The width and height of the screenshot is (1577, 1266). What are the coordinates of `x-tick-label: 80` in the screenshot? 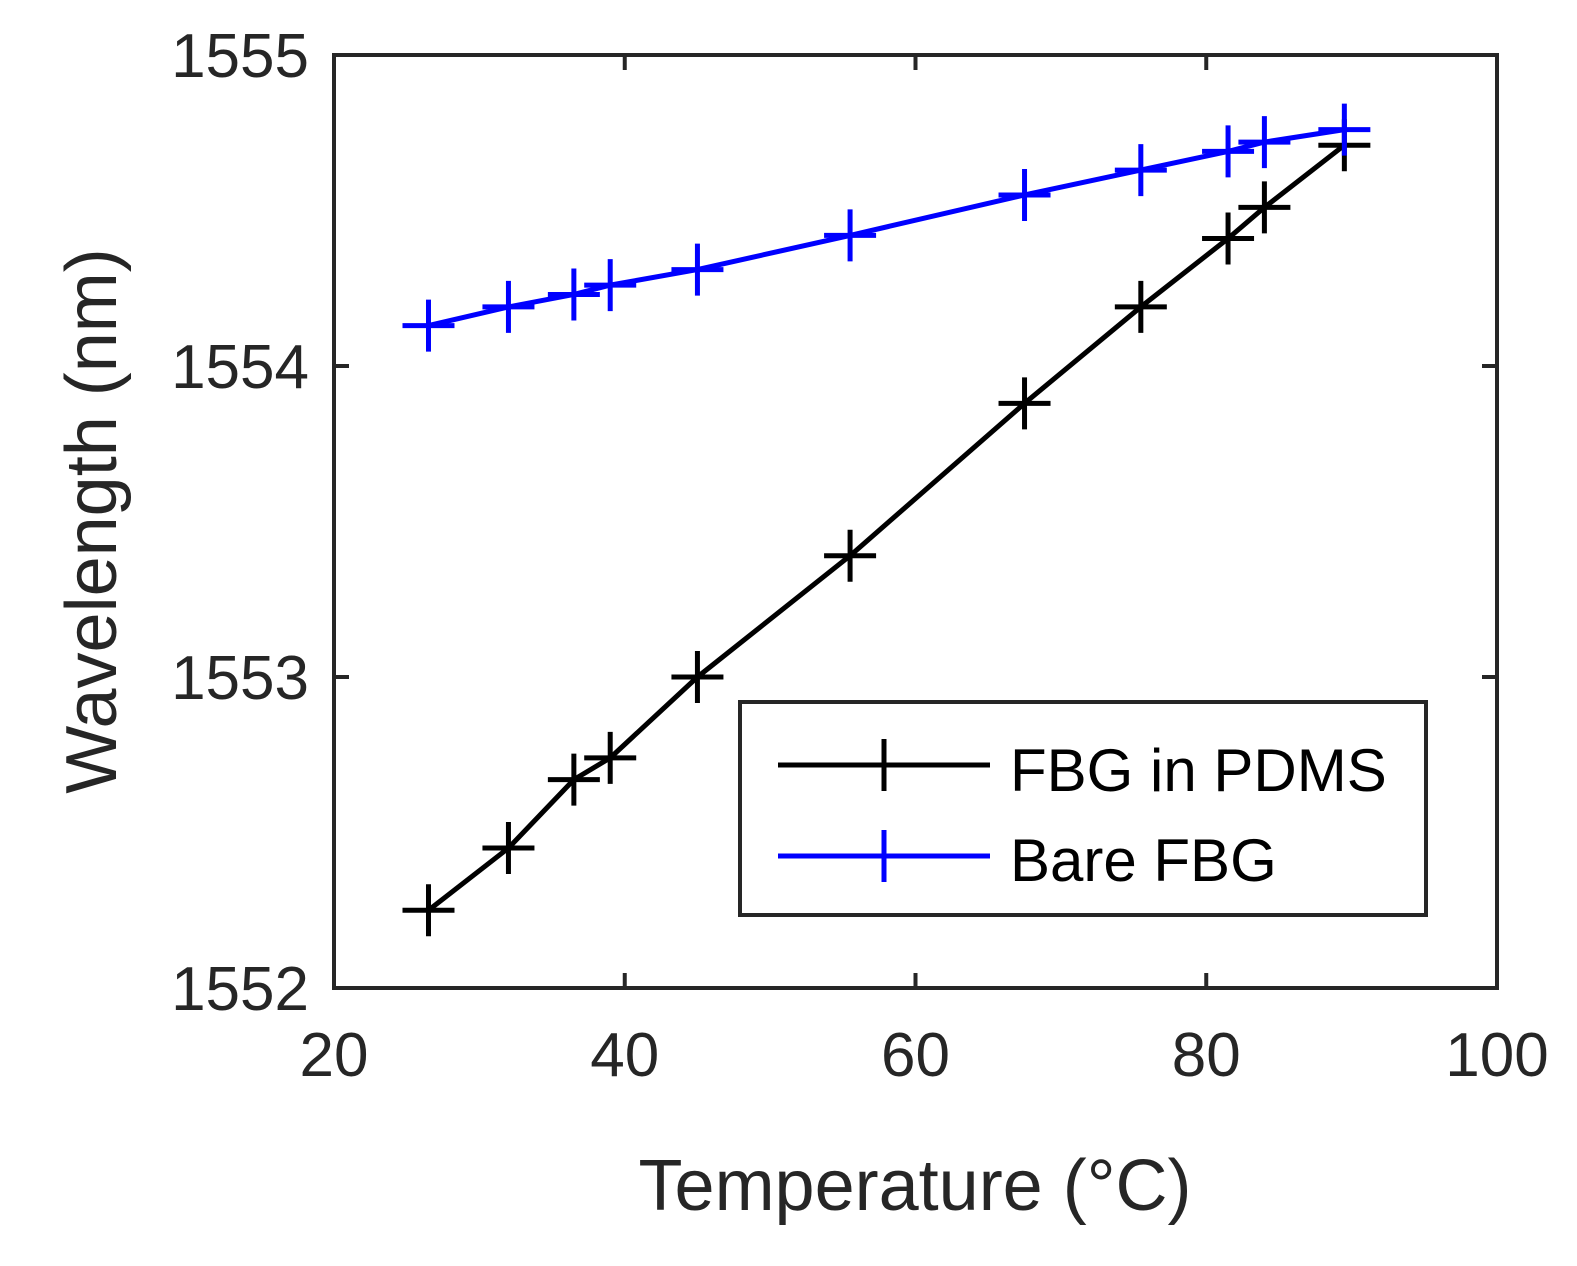 It's located at (1206, 1055).